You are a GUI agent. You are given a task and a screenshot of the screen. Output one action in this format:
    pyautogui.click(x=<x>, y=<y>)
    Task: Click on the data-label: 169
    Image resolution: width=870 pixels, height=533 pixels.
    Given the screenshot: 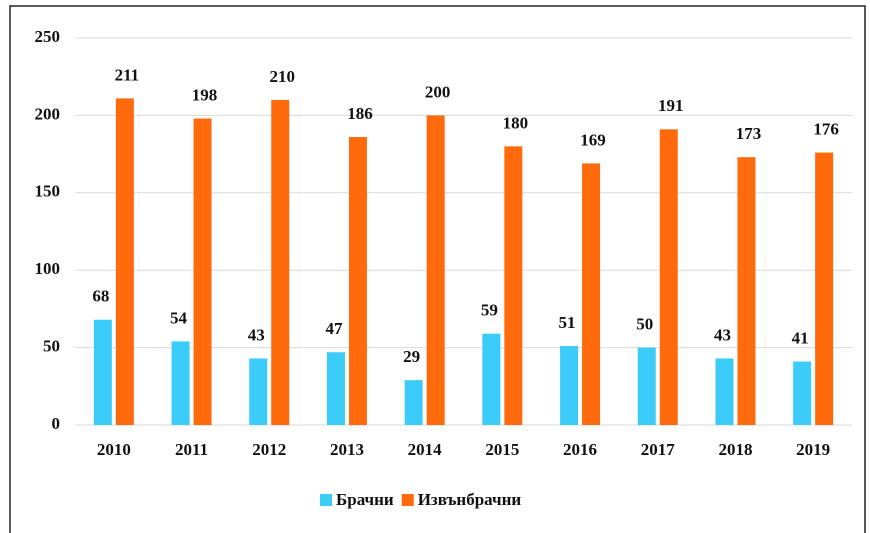 What is the action you would take?
    pyautogui.click(x=593, y=139)
    